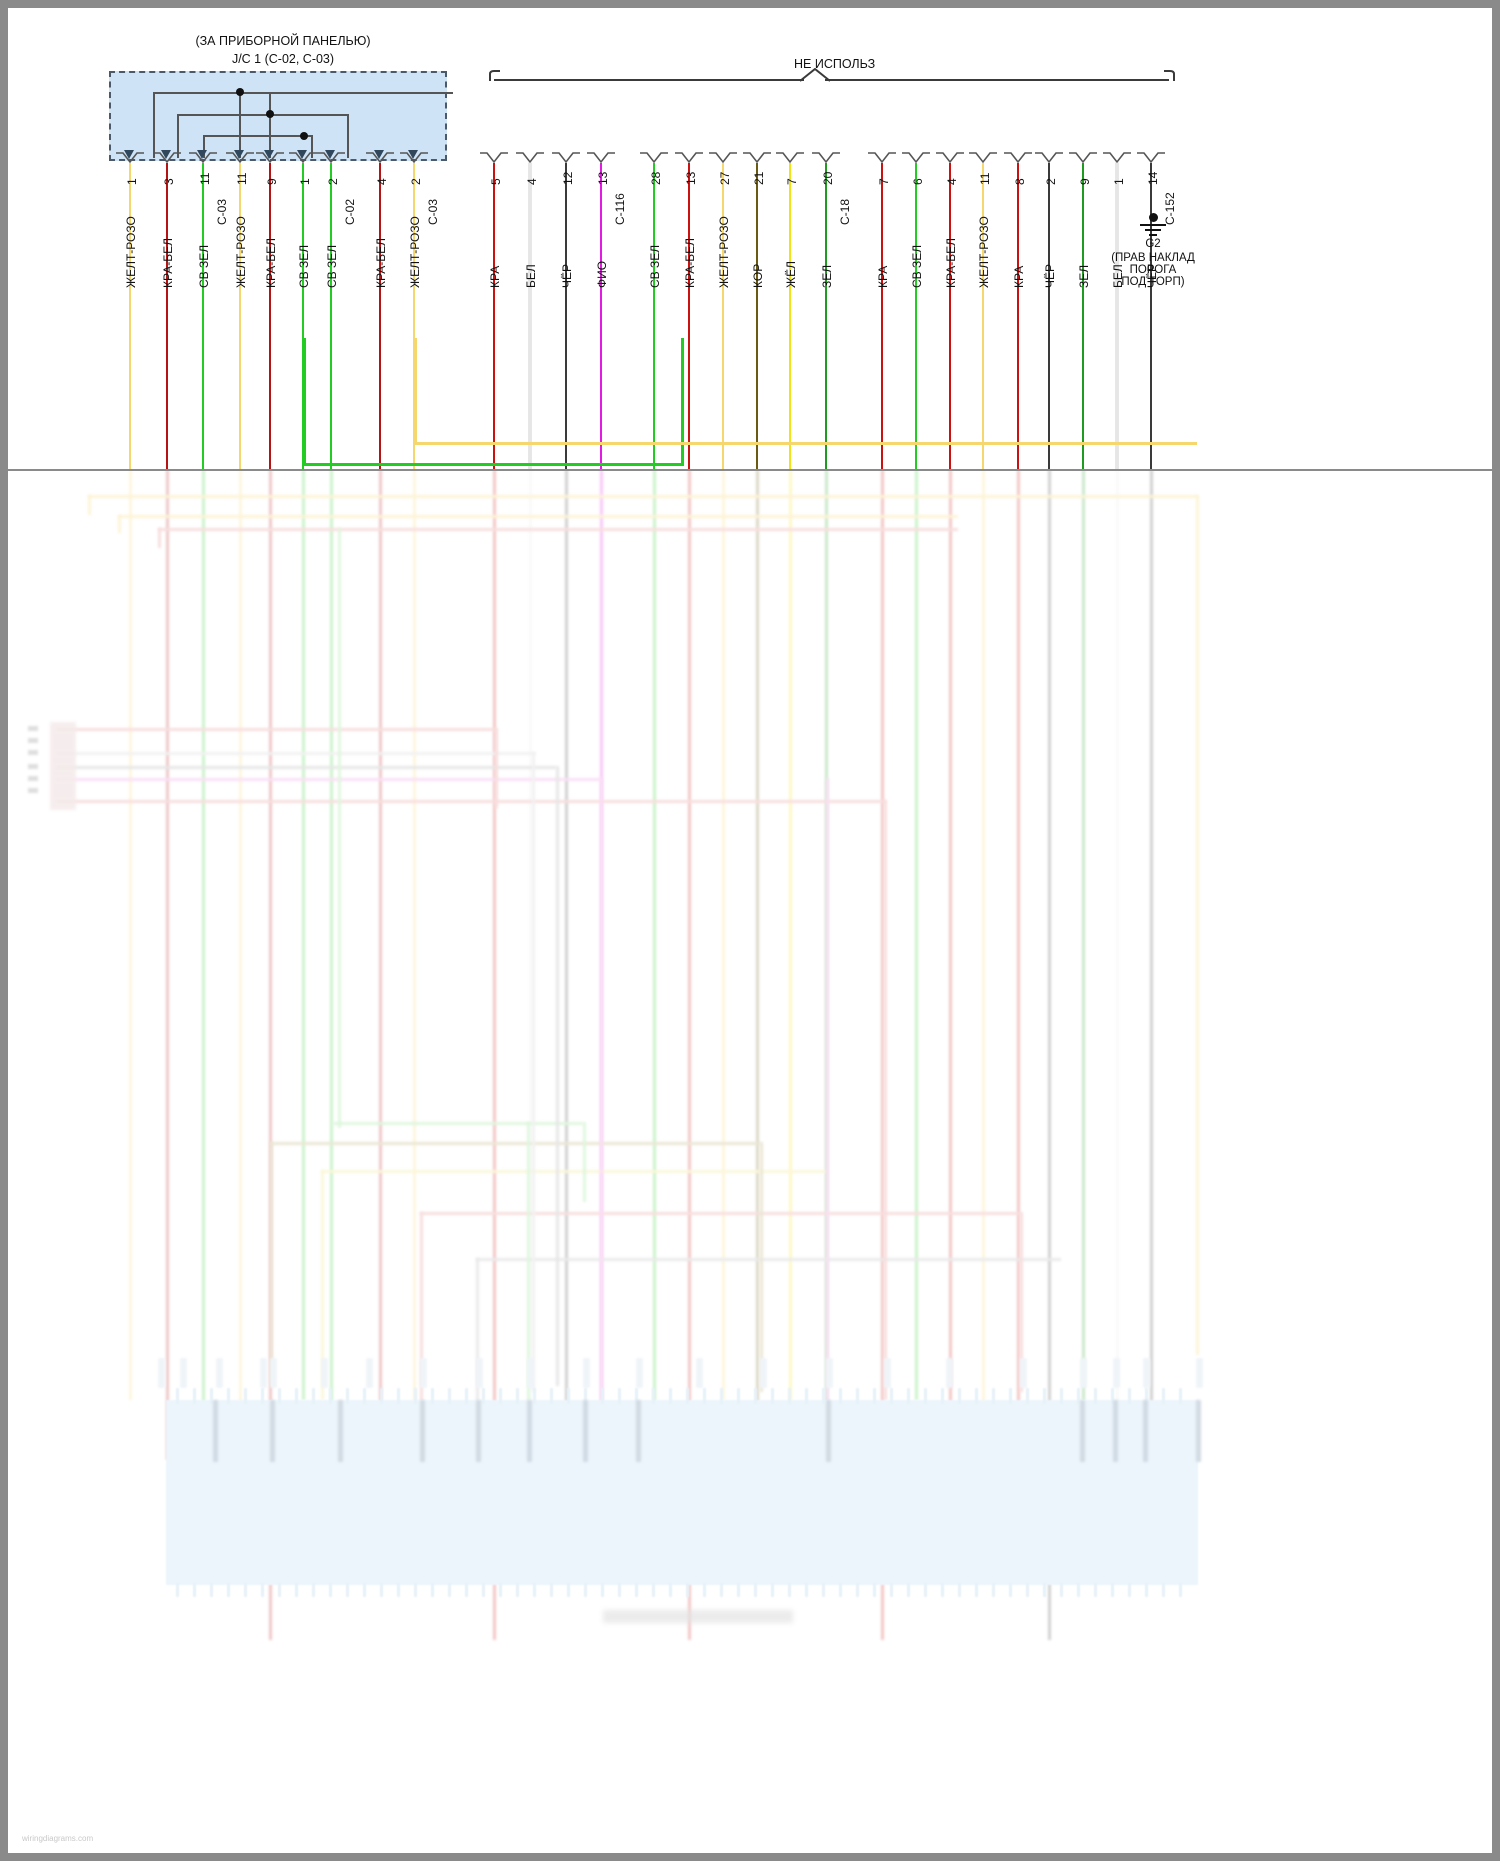 The image size is (1500, 1861). I want to click on jc-bus-2-right, so click(348, 136).